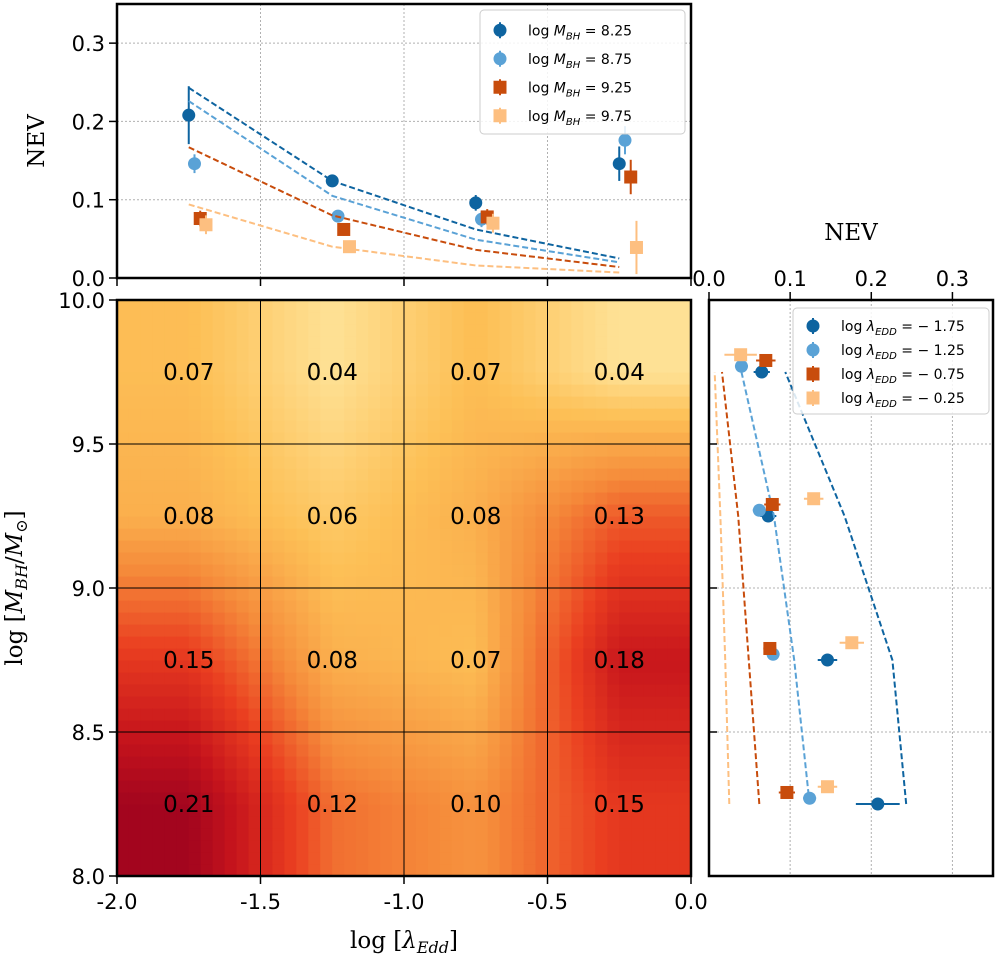 The image size is (997, 956). What do you see at coordinates (582, 72) in the screenshot?
I see `legend-frame` at bounding box center [582, 72].